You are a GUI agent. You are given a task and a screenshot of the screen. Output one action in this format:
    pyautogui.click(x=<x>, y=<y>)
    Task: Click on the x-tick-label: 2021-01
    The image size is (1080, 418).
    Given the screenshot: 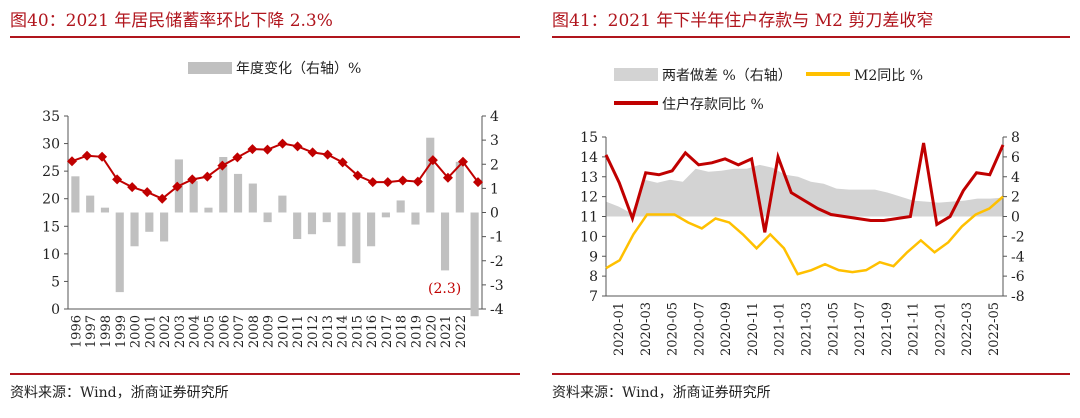 What is the action you would take?
    pyautogui.click(x=780, y=329)
    